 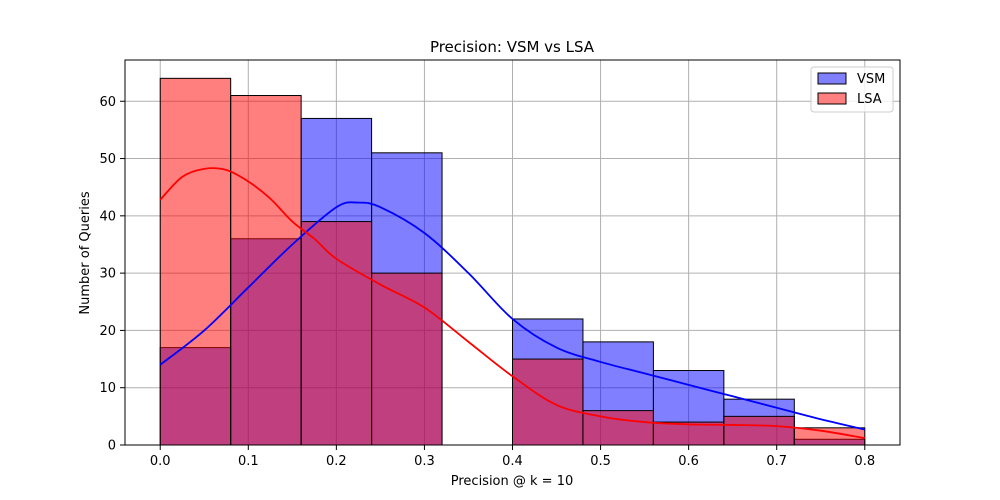 What do you see at coordinates (512, 481) in the screenshot?
I see `x-axis-label: Precision @ k = 10` at bounding box center [512, 481].